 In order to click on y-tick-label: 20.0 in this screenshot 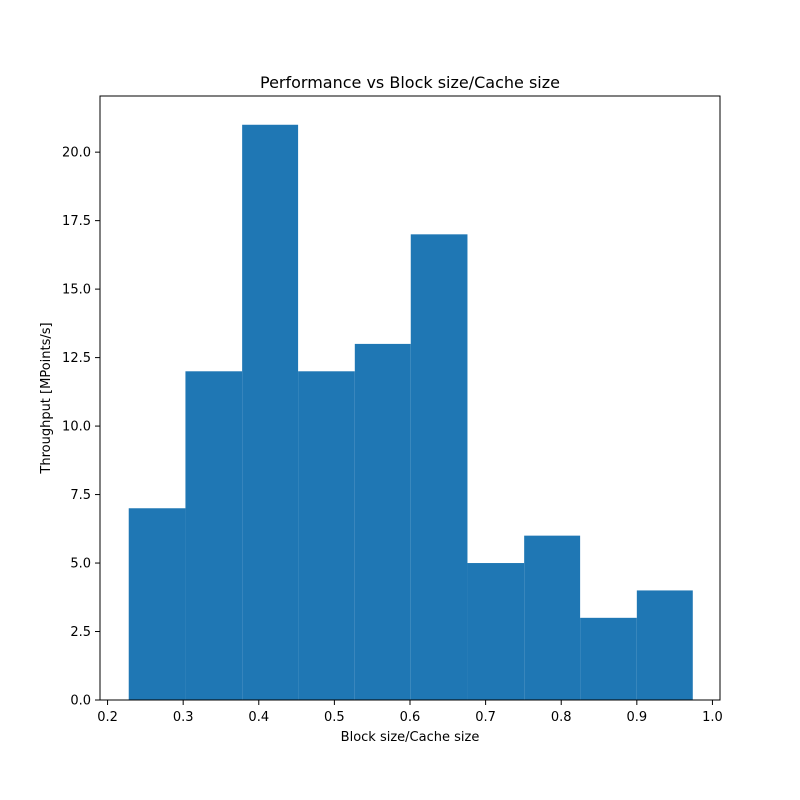, I will do `click(76, 153)`.